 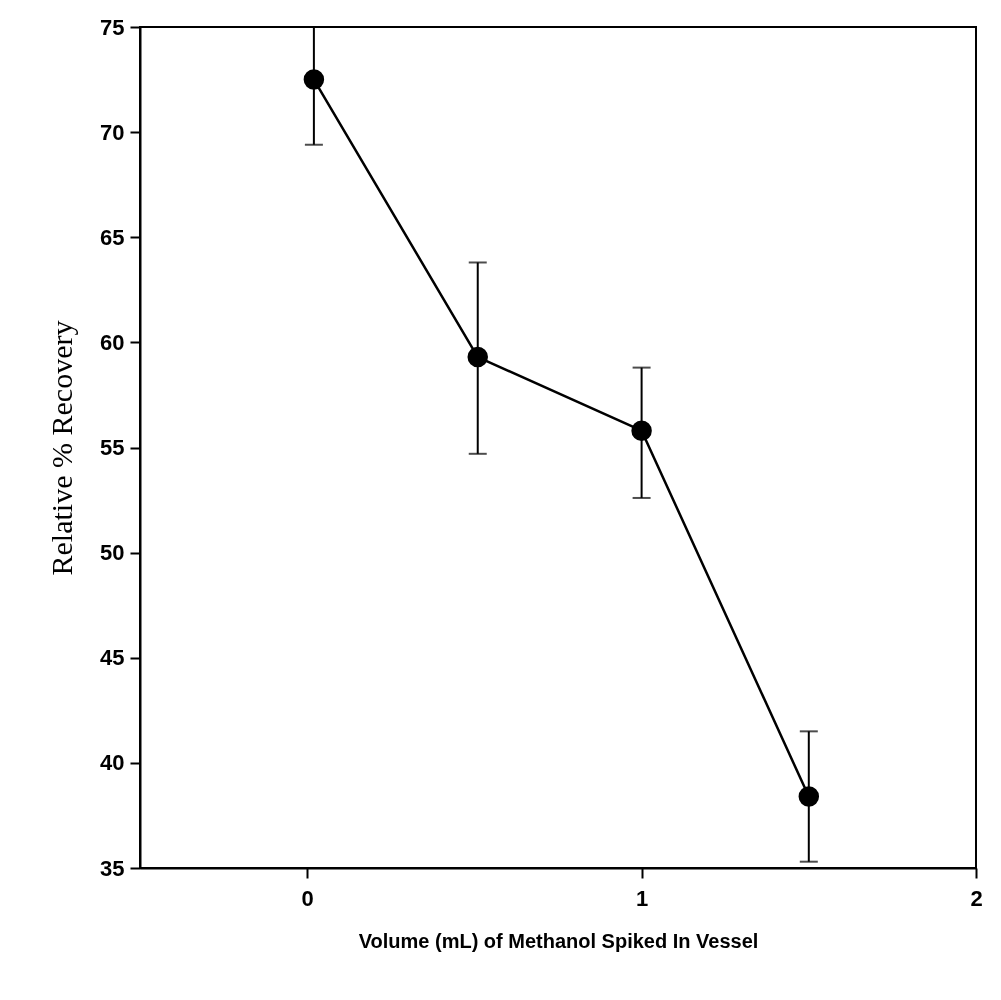 What do you see at coordinates (558, 940) in the screenshot?
I see `x-axis-title: Volume (mL) of Methanol Spiked In Vessel` at bounding box center [558, 940].